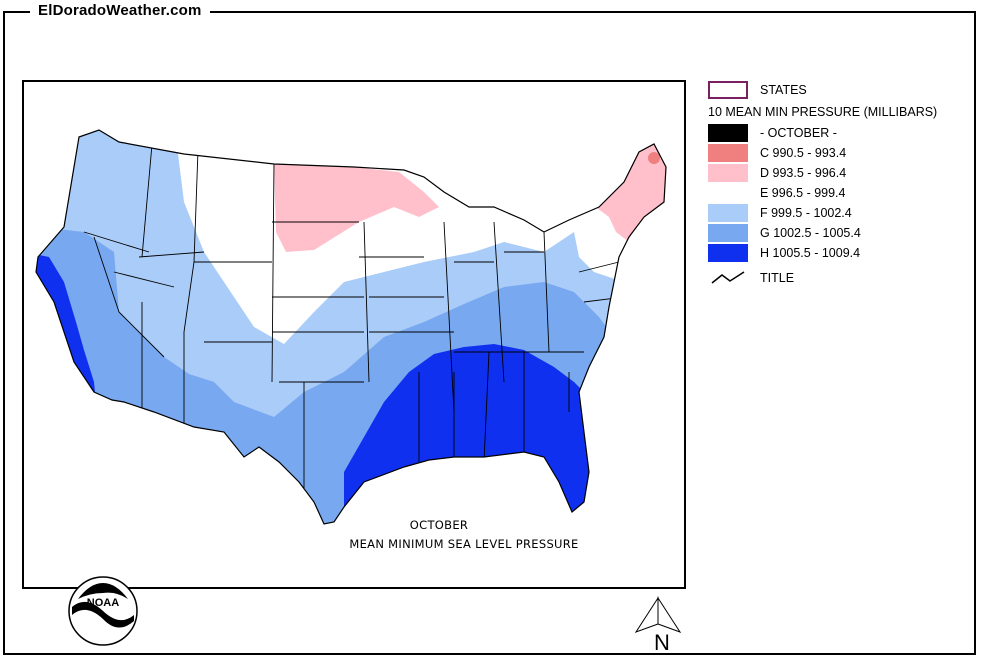 The height and width of the screenshot is (659, 981). Describe the element at coordinates (464, 544) in the screenshot. I see `map-caption-title: MEAN MINIMUM SEA LEVEL PRESSURE` at that location.